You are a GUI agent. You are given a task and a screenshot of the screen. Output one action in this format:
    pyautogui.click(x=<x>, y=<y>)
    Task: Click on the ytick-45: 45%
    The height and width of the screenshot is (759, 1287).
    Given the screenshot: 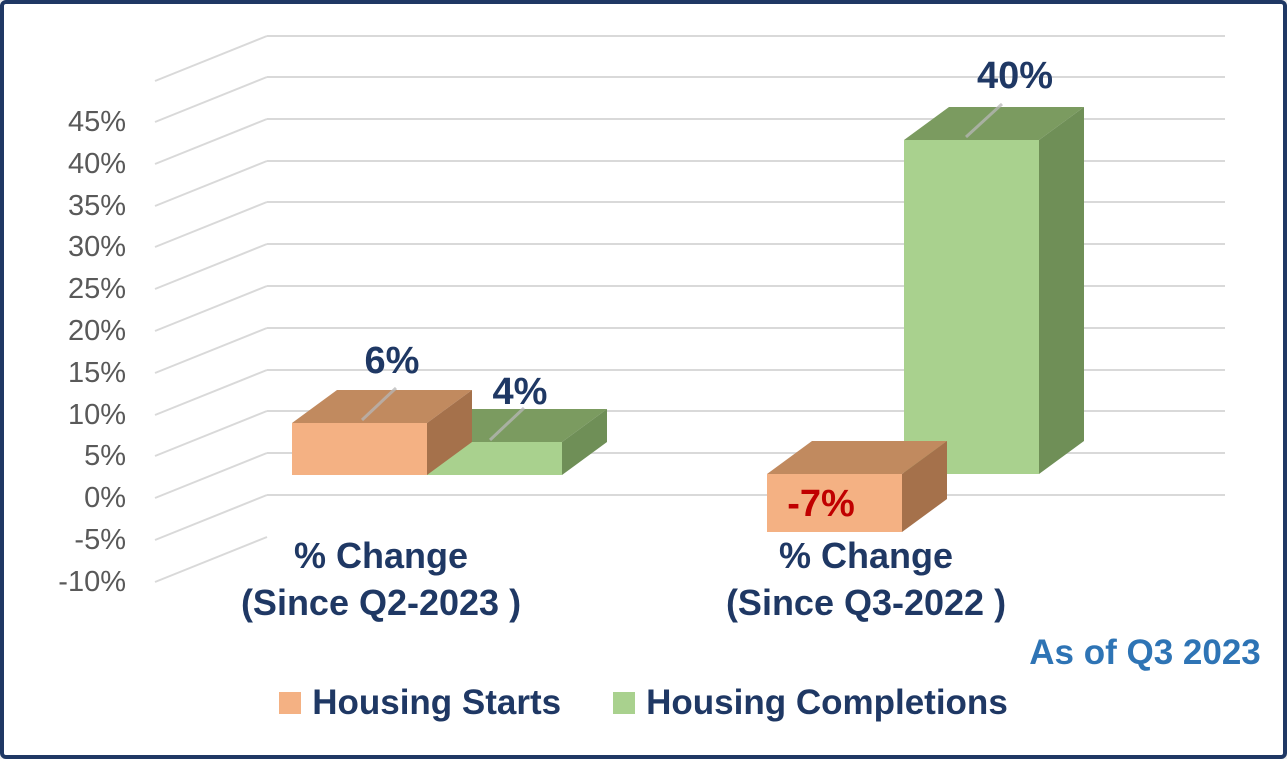 What is the action you would take?
    pyautogui.click(x=96, y=122)
    